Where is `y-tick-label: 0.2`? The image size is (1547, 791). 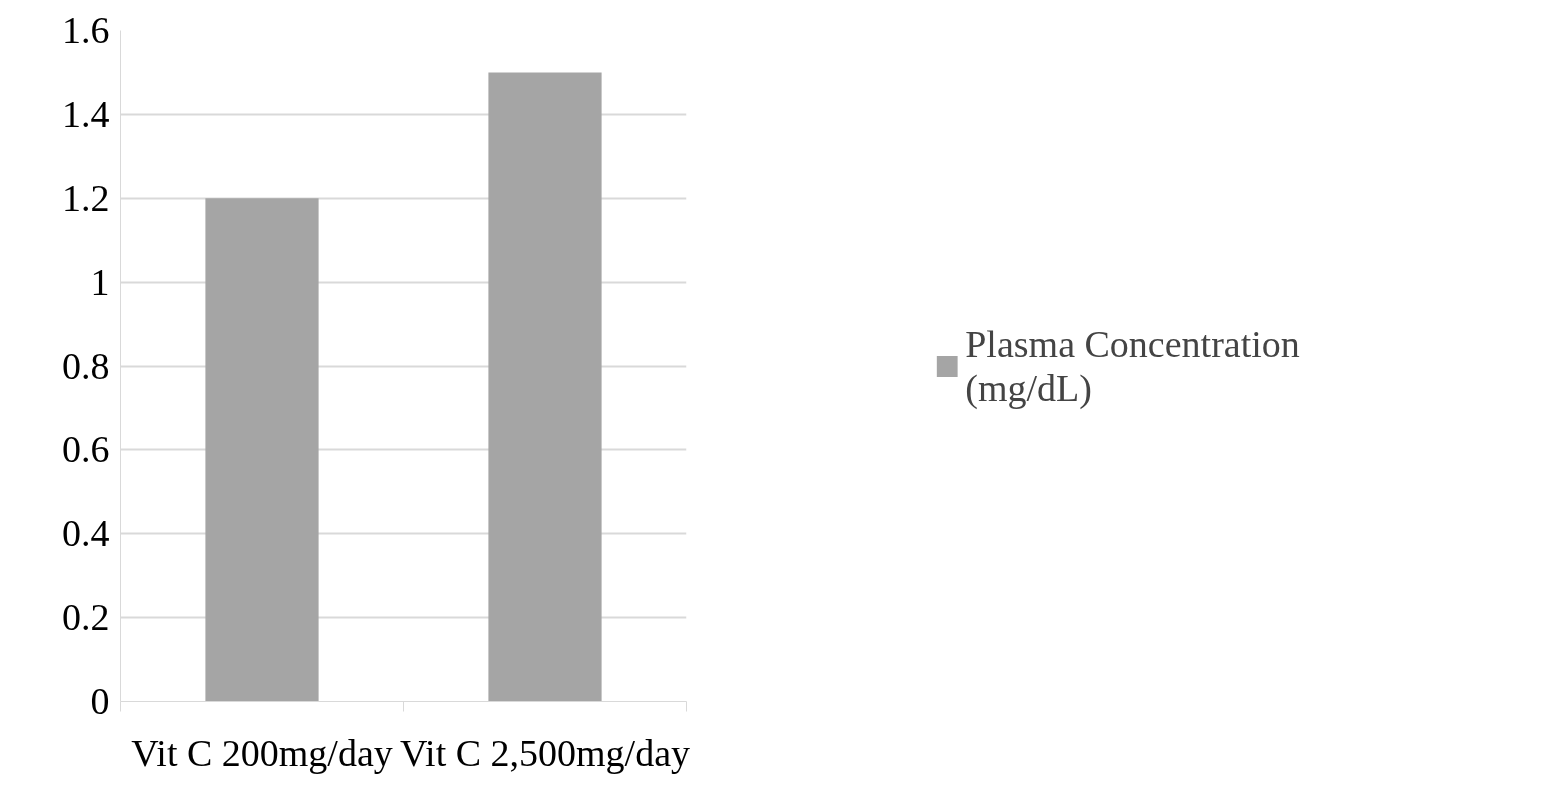
y-tick-label: 0.2 is located at coordinates (86, 617).